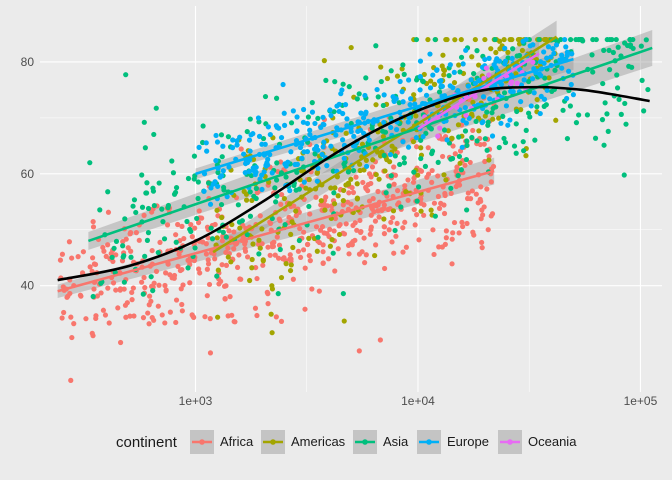 The height and width of the screenshot is (480, 672). Describe the element at coordinates (384, 116) in the screenshot. I see `fit-line` at that location.